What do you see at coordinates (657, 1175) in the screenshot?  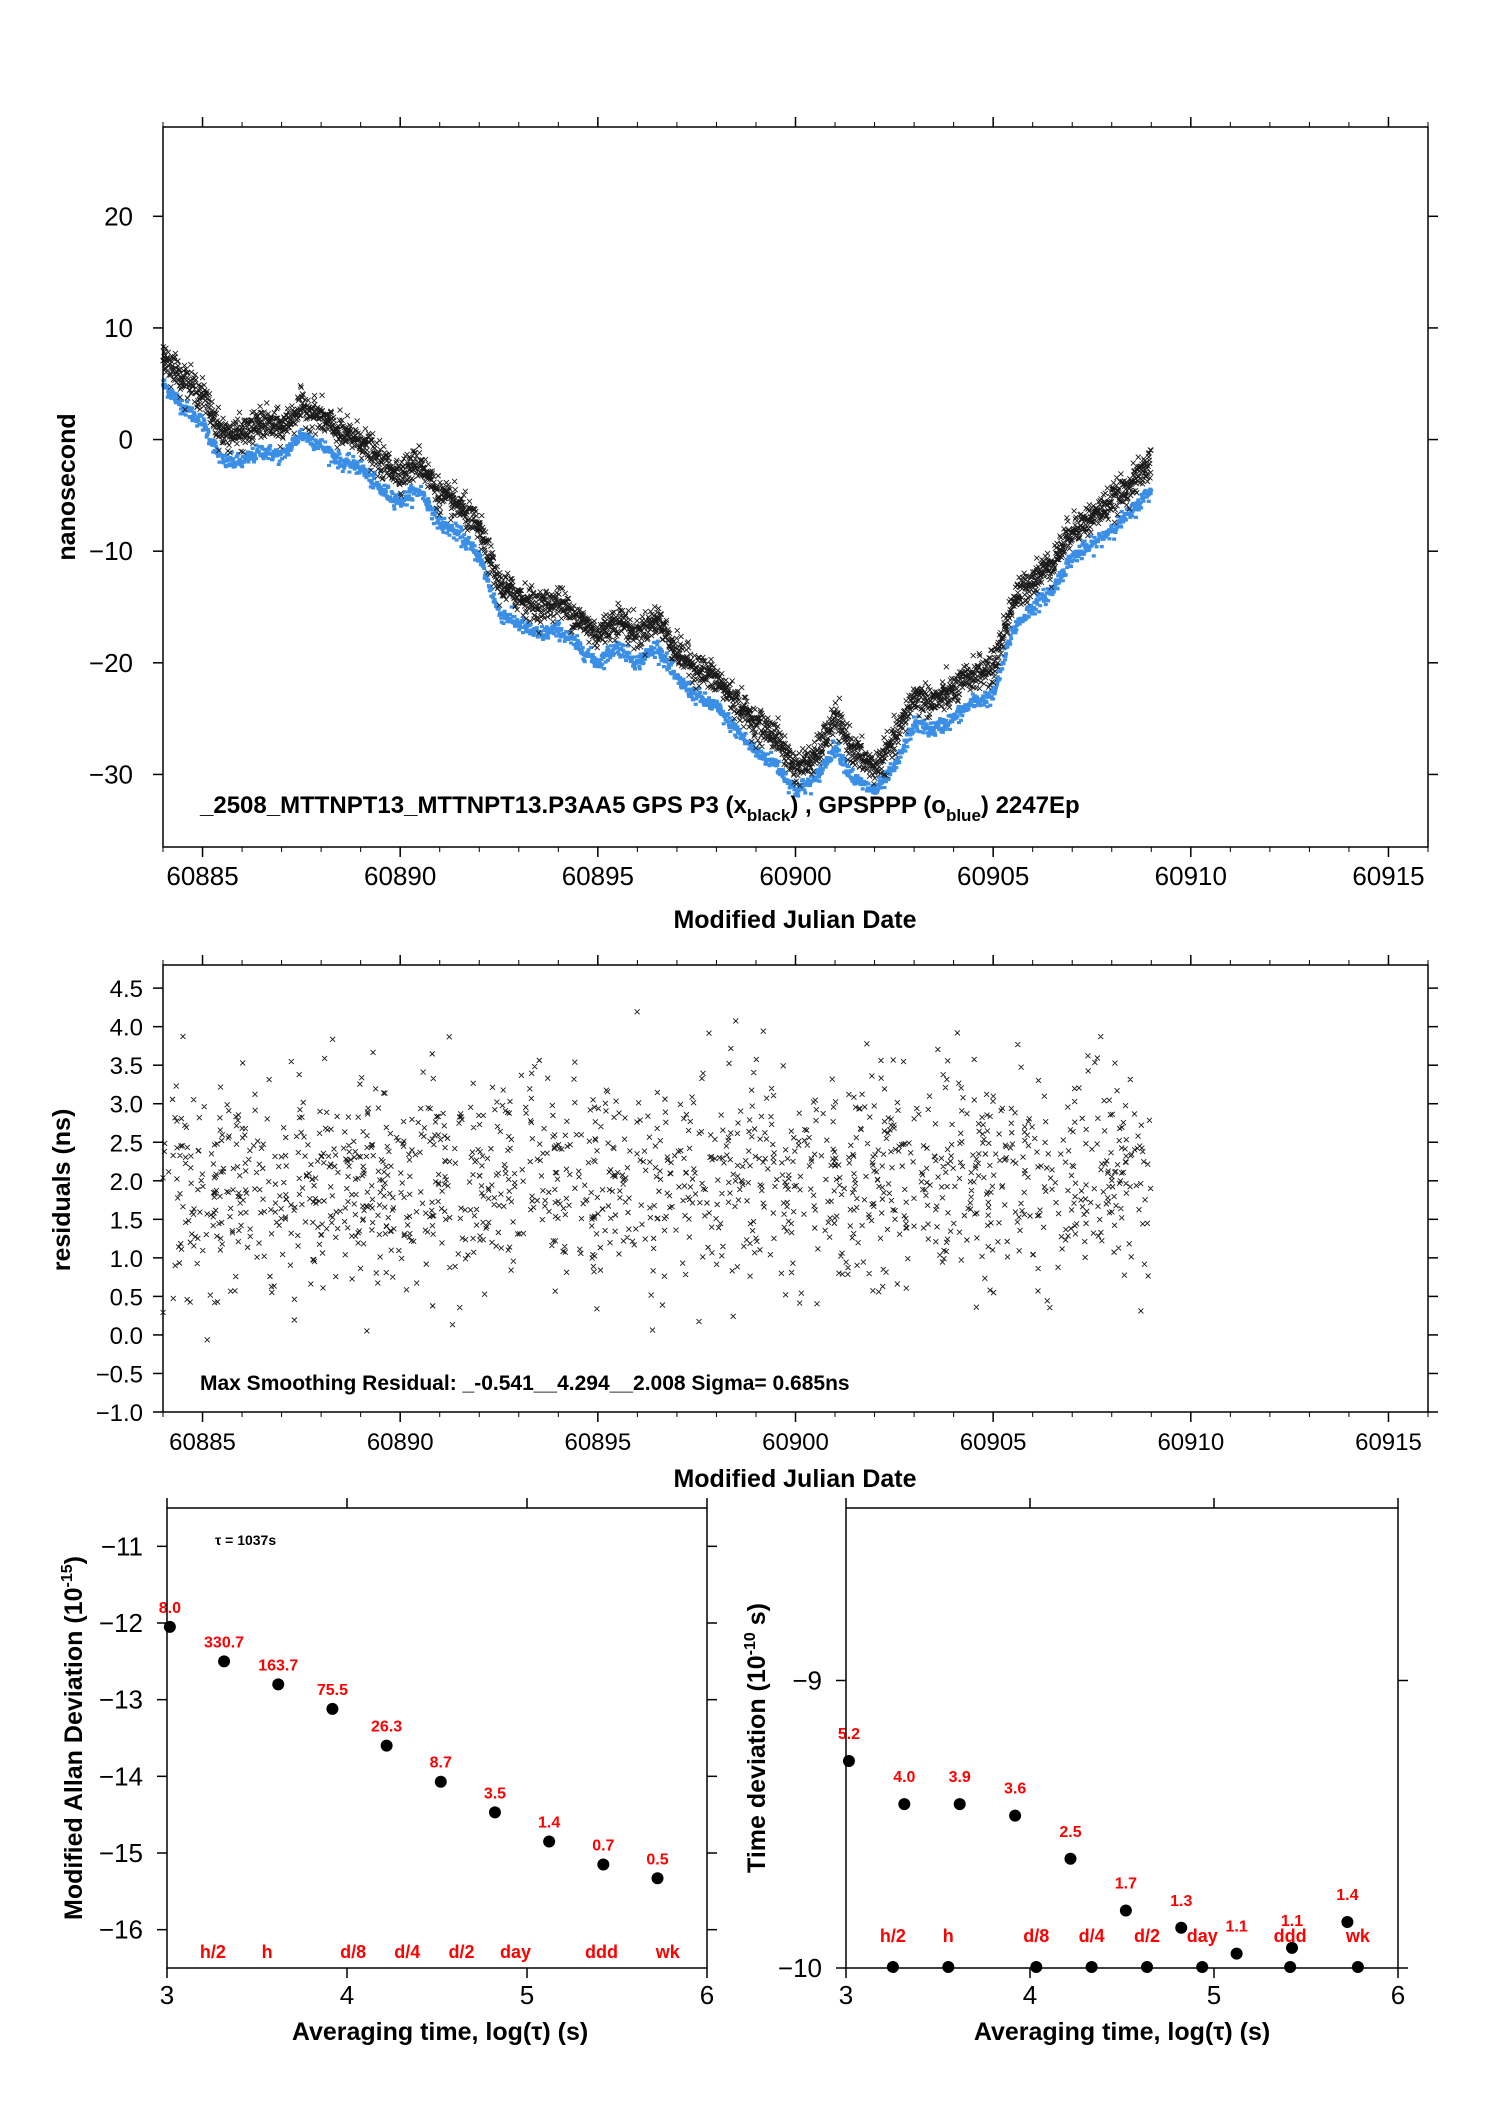 I see `residual-points` at bounding box center [657, 1175].